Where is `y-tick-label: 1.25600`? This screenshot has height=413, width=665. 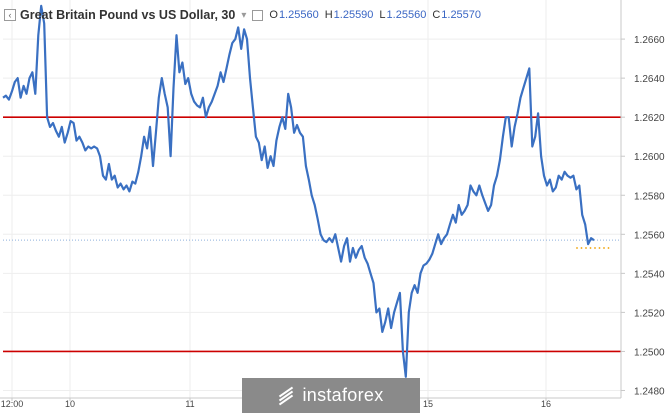
y-tick-label: 1.25600 is located at coordinates (649, 235).